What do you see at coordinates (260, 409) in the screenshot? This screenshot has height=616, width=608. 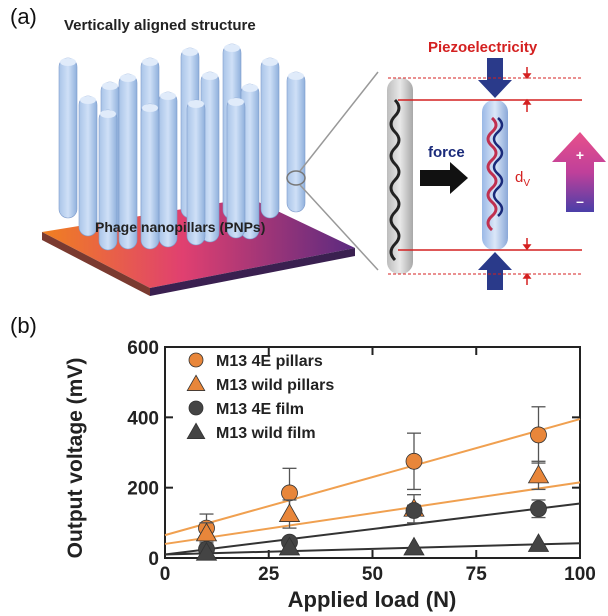 I see `legend-label: M13 4E film` at bounding box center [260, 409].